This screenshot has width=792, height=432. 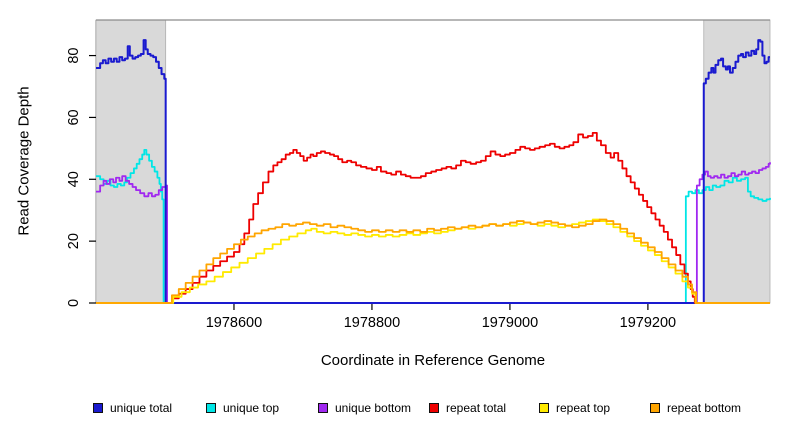 I want to click on legend-swatch-unique-bottom, so click(x=323, y=408).